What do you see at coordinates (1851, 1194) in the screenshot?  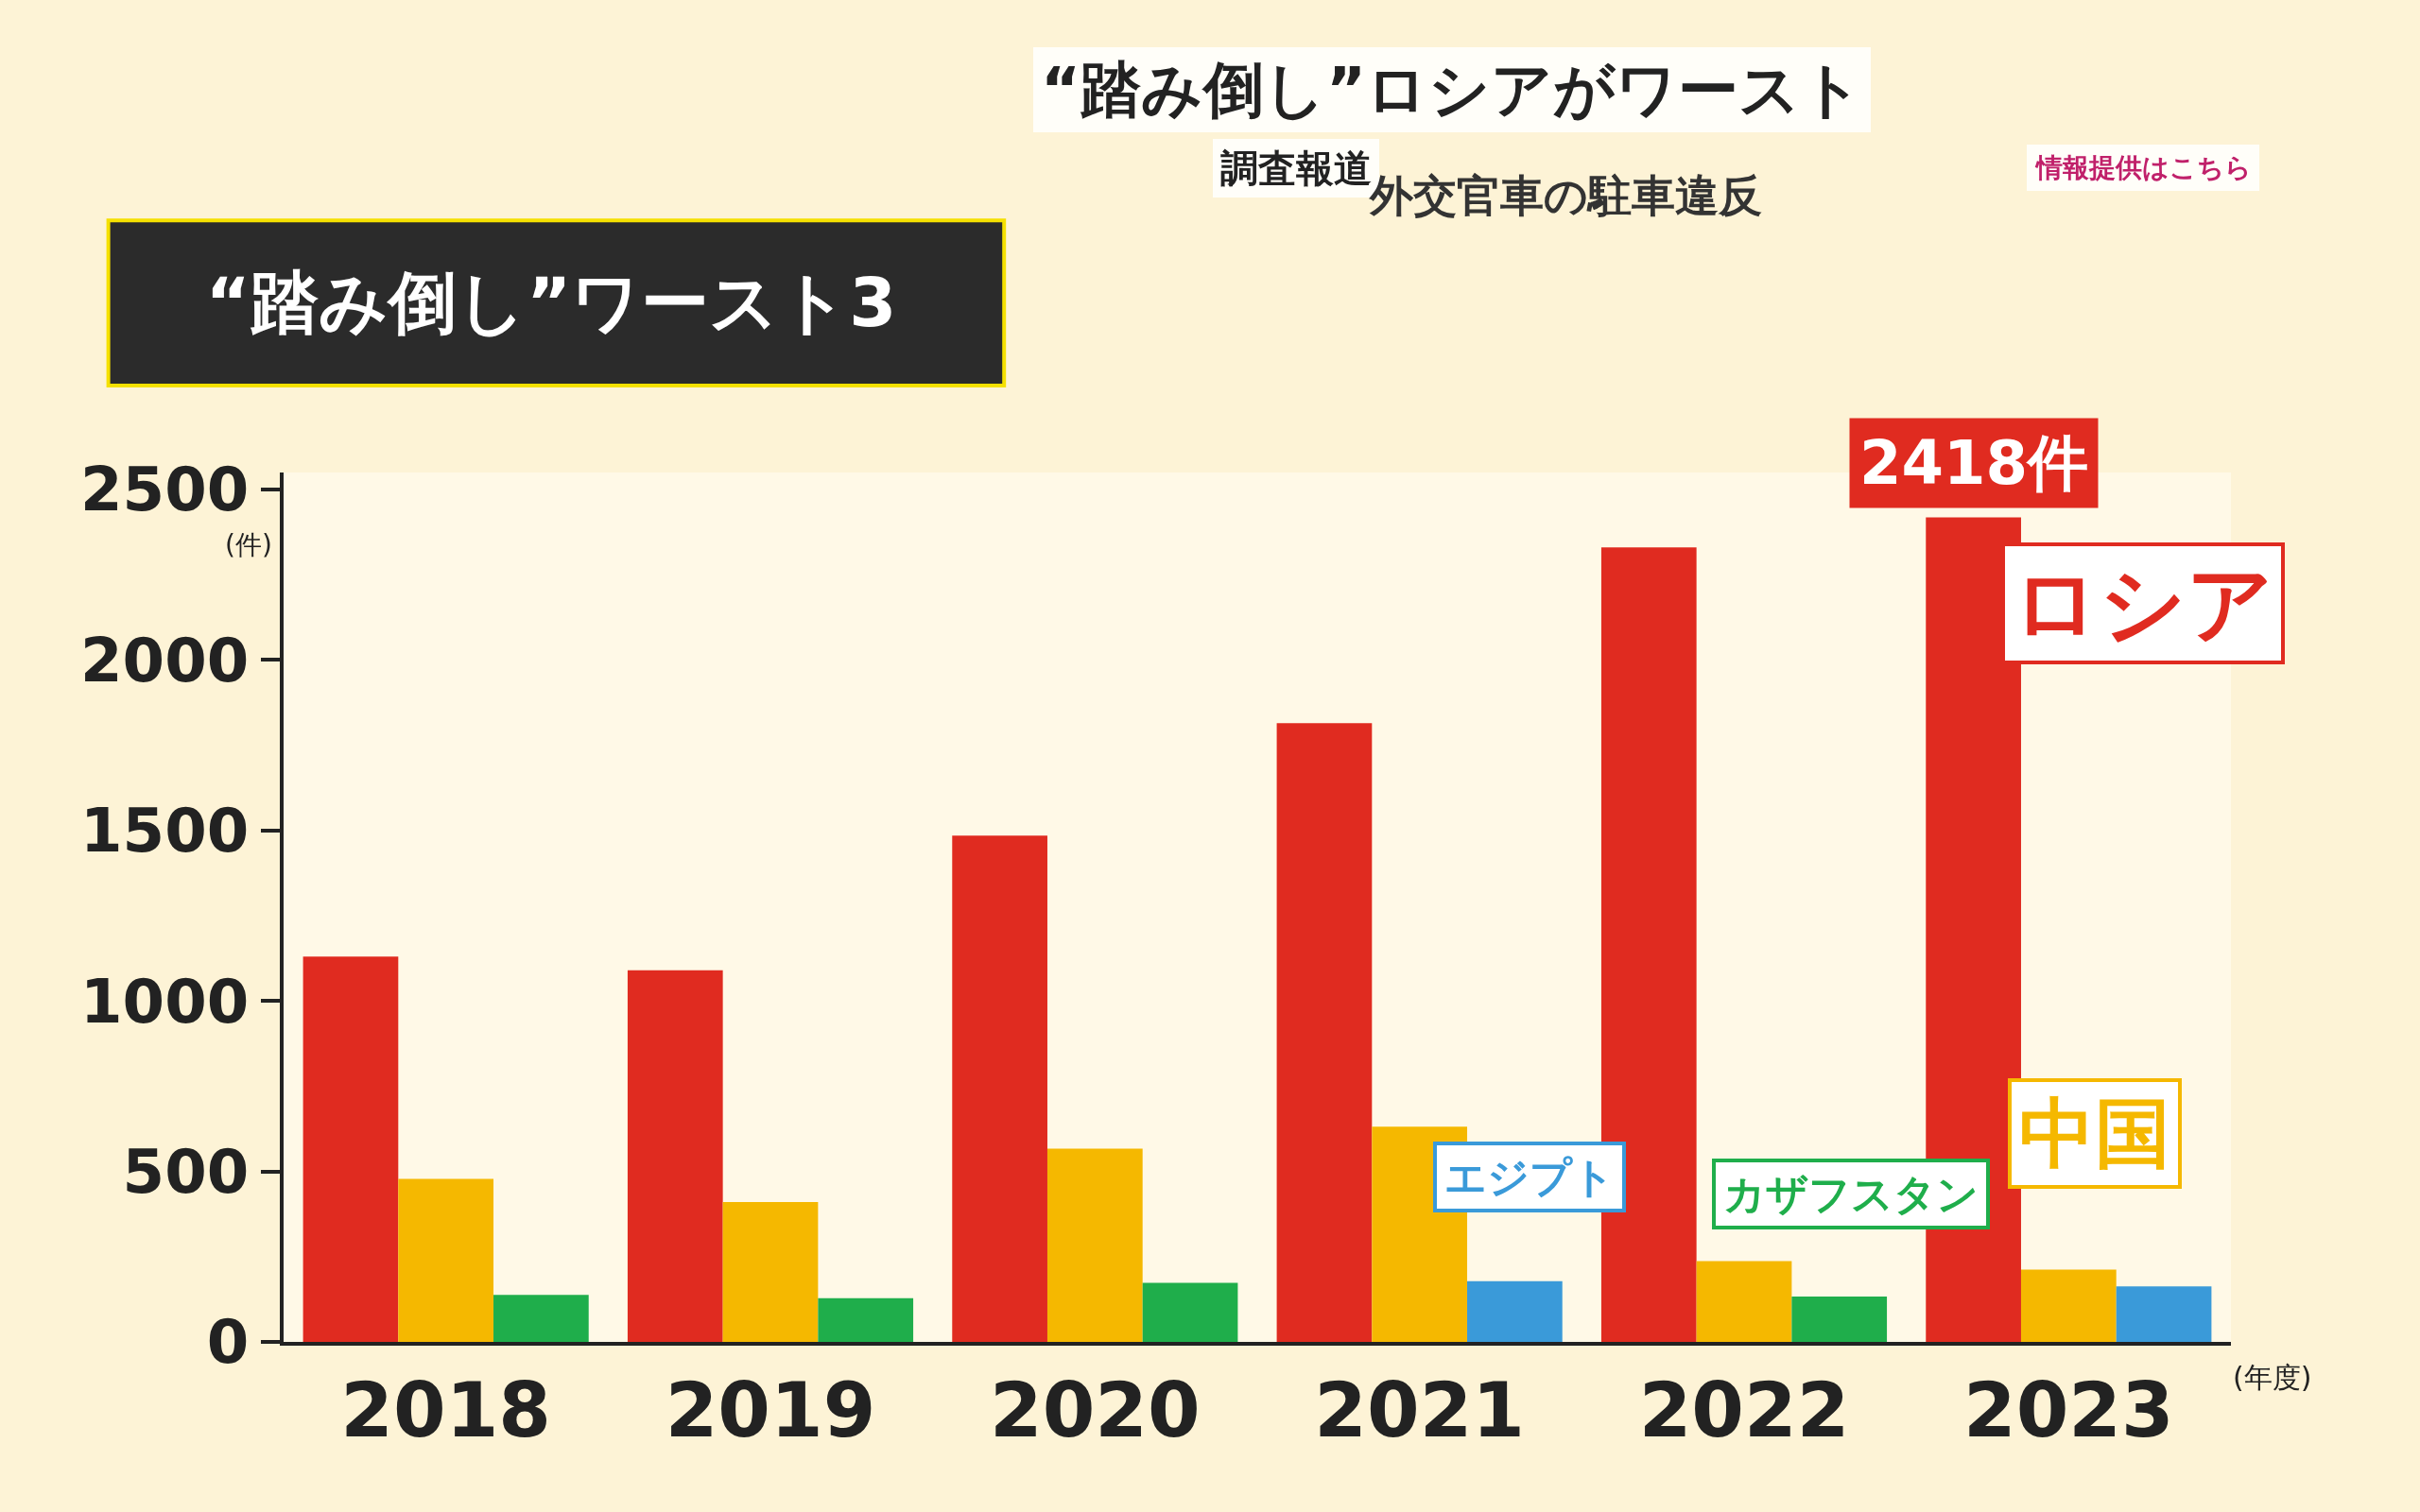 I see `annotation: カザフスタン` at bounding box center [1851, 1194].